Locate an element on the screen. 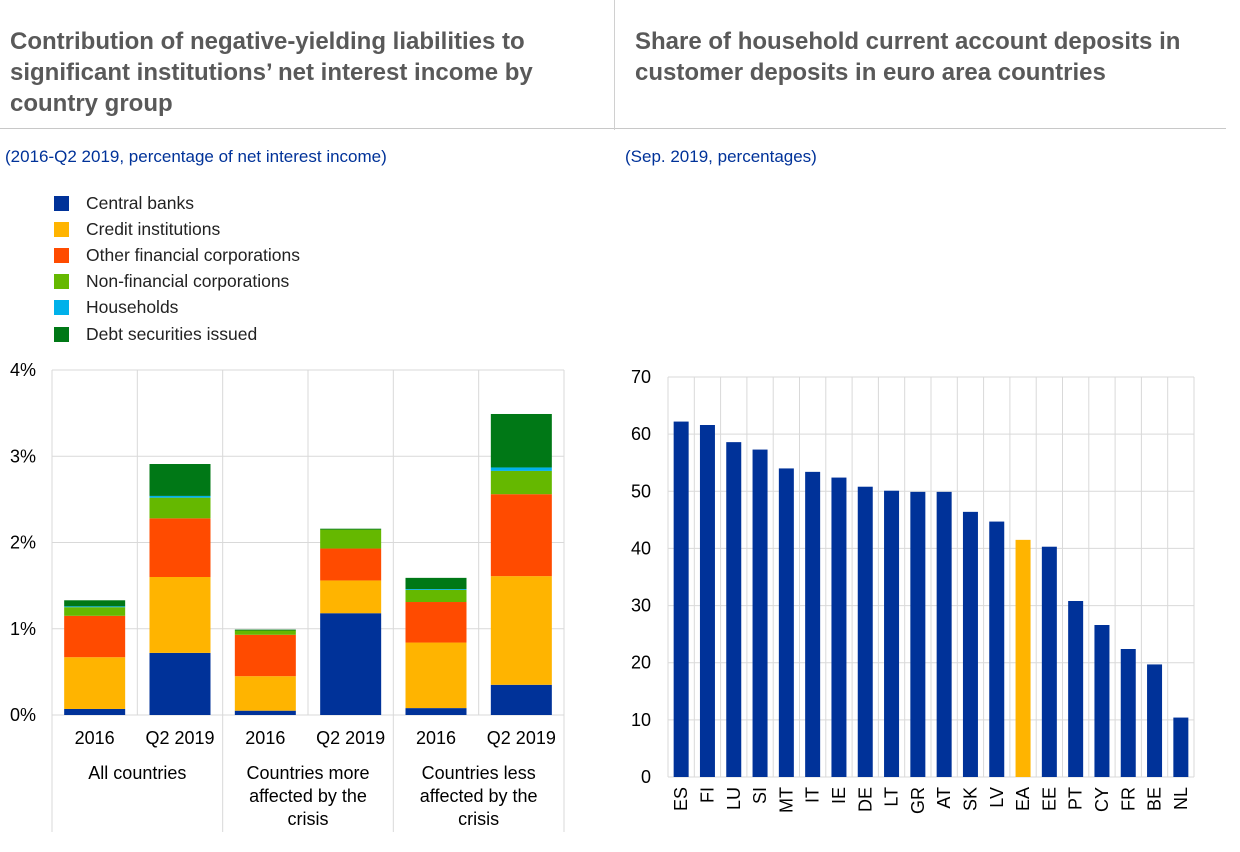  bar-si is located at coordinates (760, 613).